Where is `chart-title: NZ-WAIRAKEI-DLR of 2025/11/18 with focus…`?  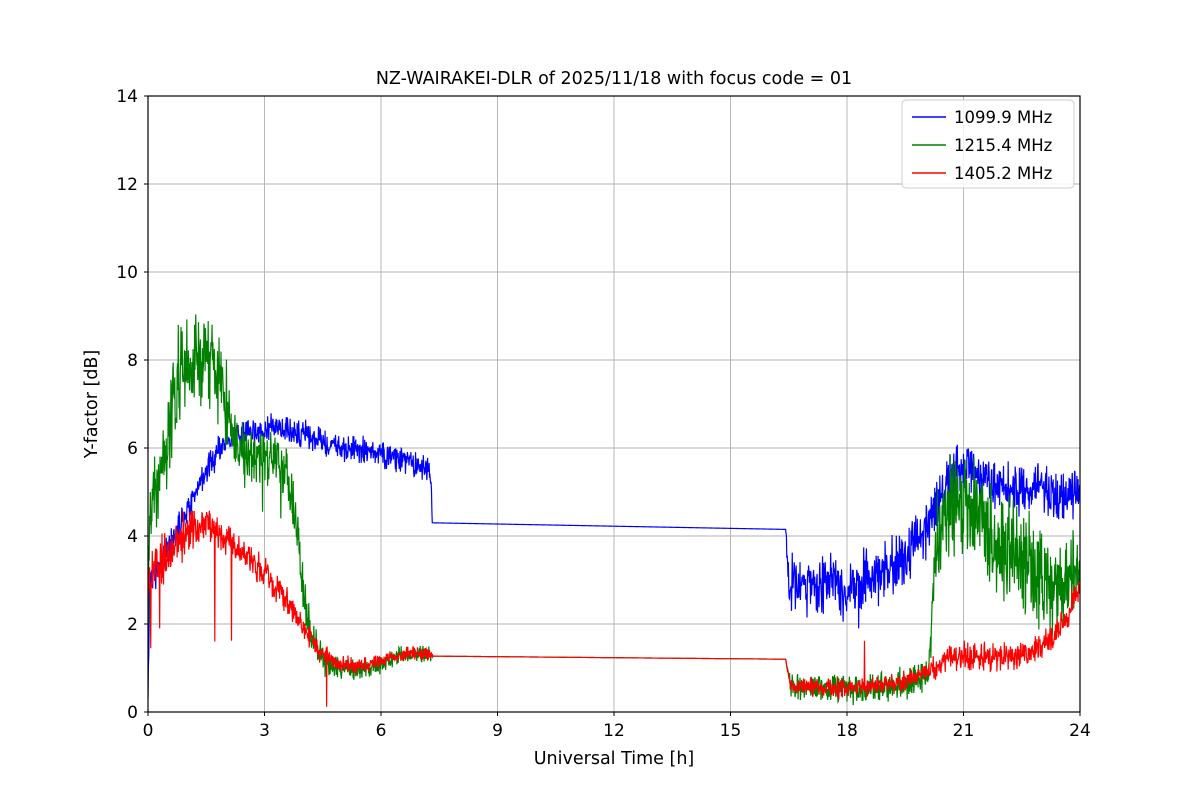 chart-title: NZ-WAIRAKEI-DLR of 2025/11/18 with focus… is located at coordinates (614, 79).